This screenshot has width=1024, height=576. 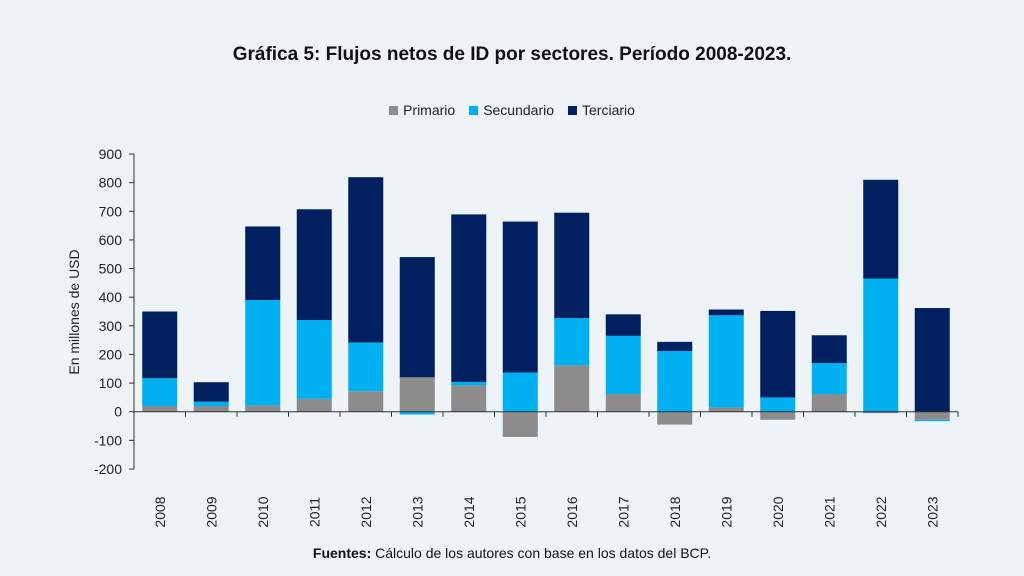 What do you see at coordinates (314, 359) in the screenshot?
I see `bar-secundario-2011` at bounding box center [314, 359].